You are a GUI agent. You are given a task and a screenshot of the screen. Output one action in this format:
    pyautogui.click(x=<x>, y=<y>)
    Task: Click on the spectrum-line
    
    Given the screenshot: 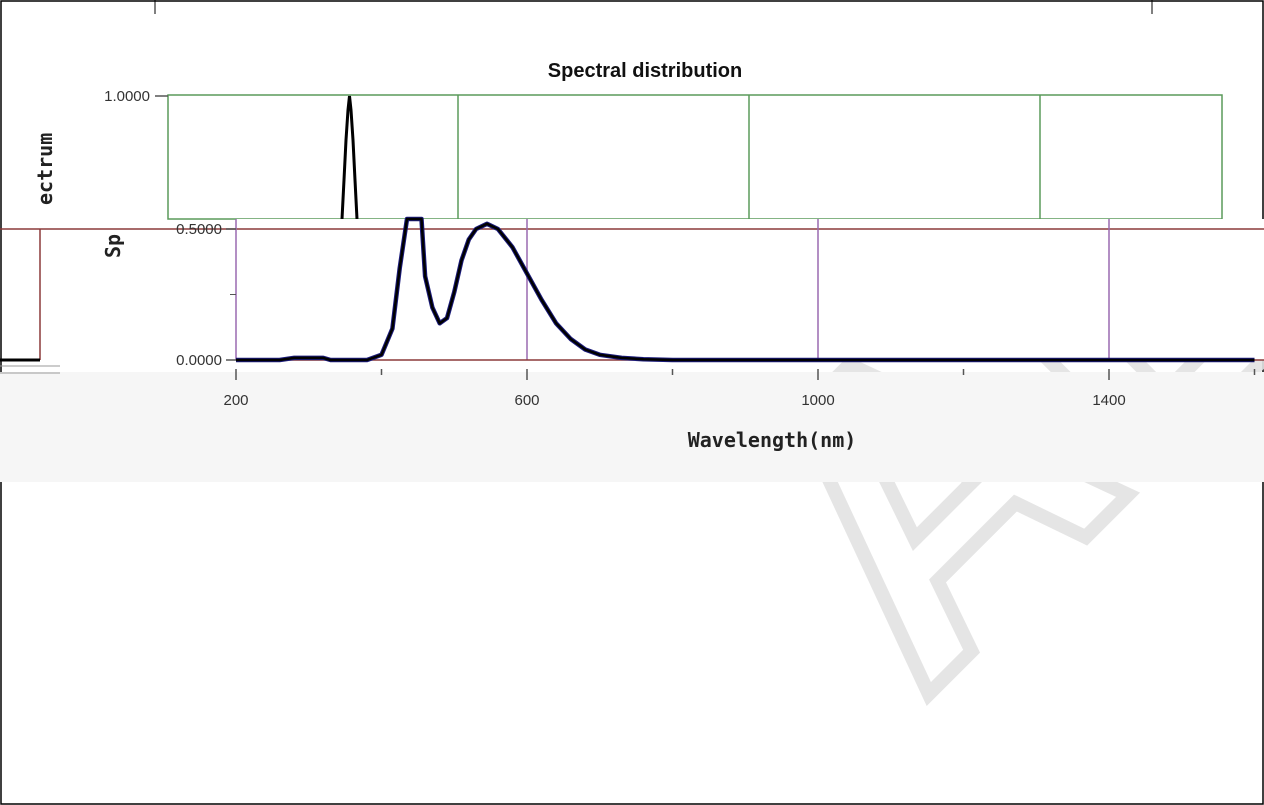 What is the action you would take?
    pyautogui.click(x=745, y=289)
    